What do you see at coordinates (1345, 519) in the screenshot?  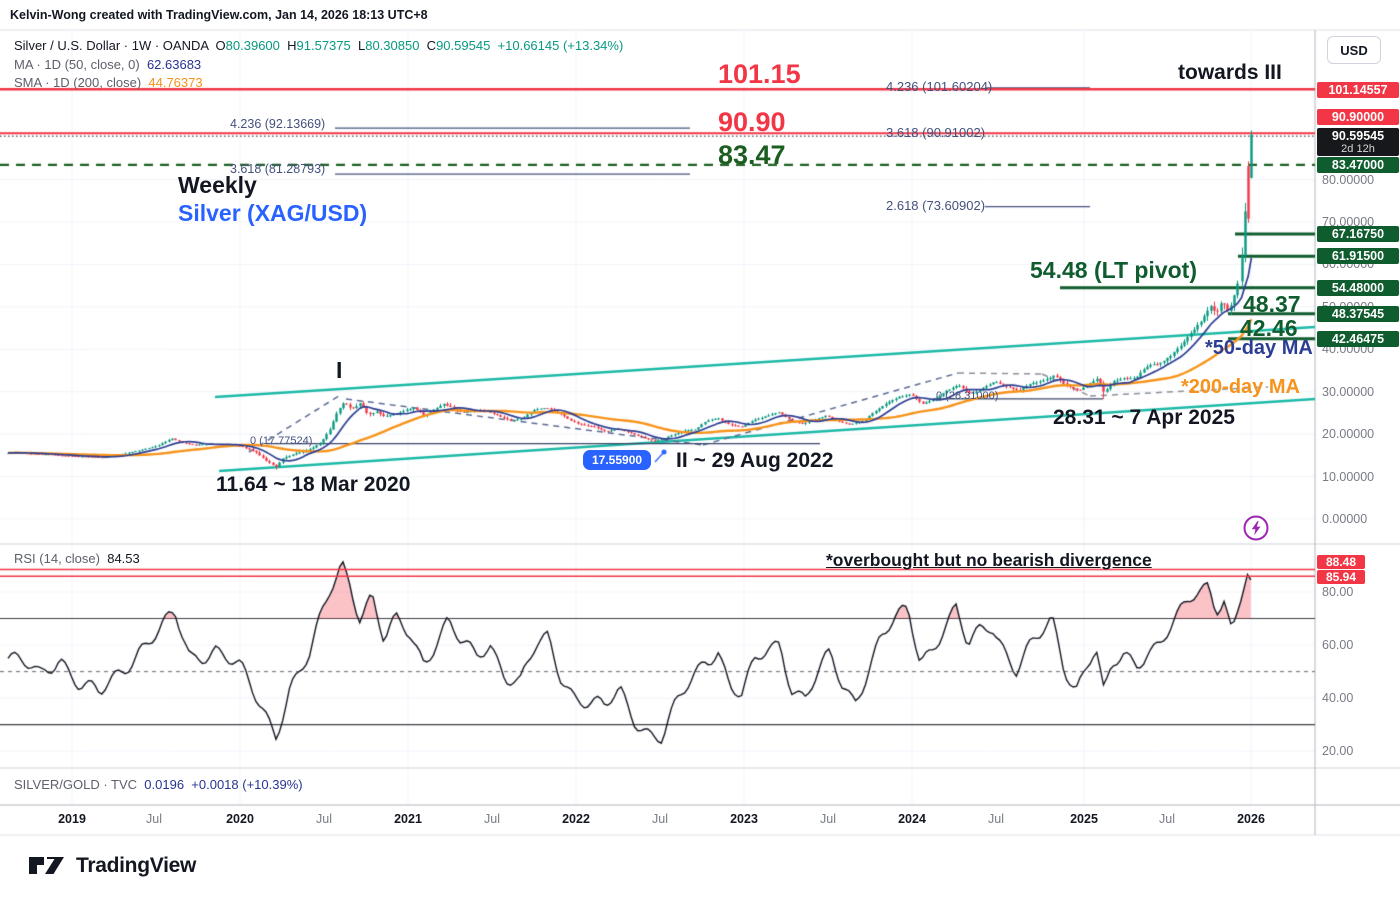 I see `axis-scale-0: 0.00000` at bounding box center [1345, 519].